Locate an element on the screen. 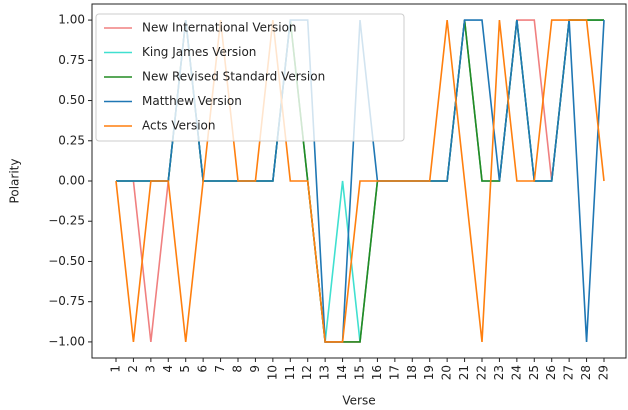 The image size is (628, 410). x-tick-label: 24 is located at coordinates (516, 372).